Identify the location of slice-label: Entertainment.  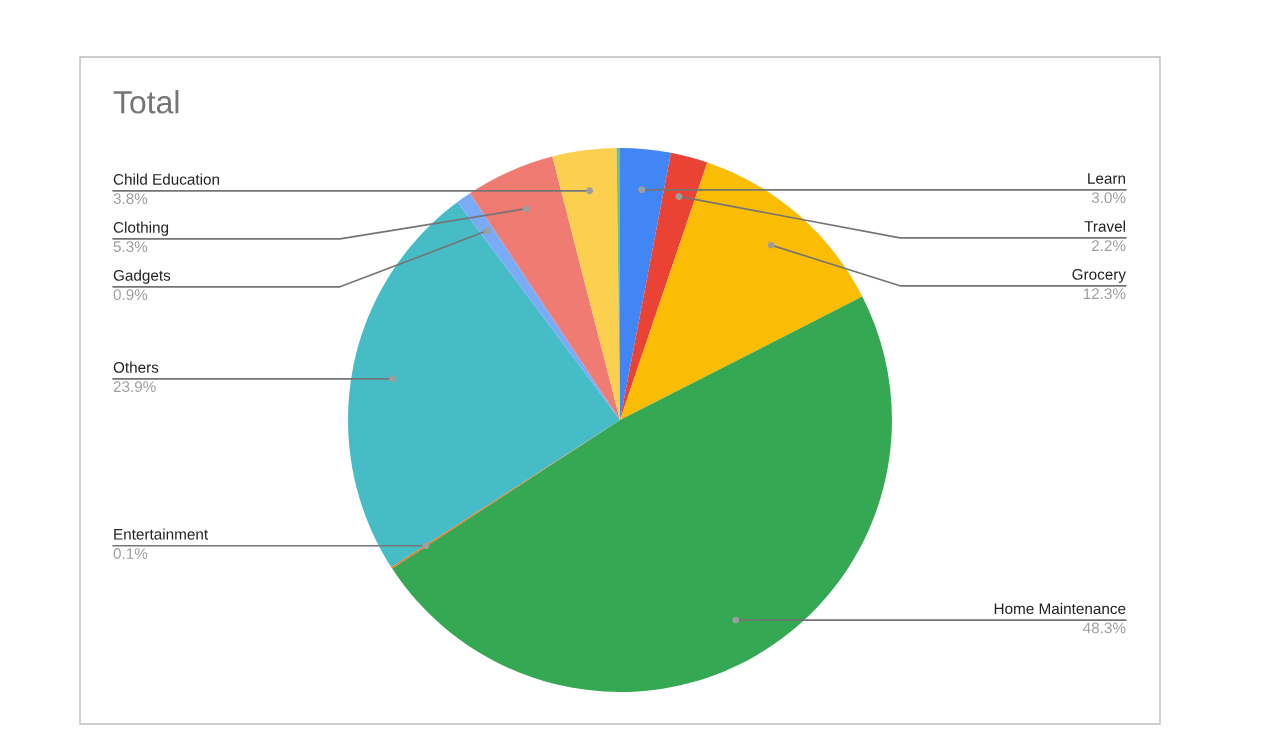
(161, 534).